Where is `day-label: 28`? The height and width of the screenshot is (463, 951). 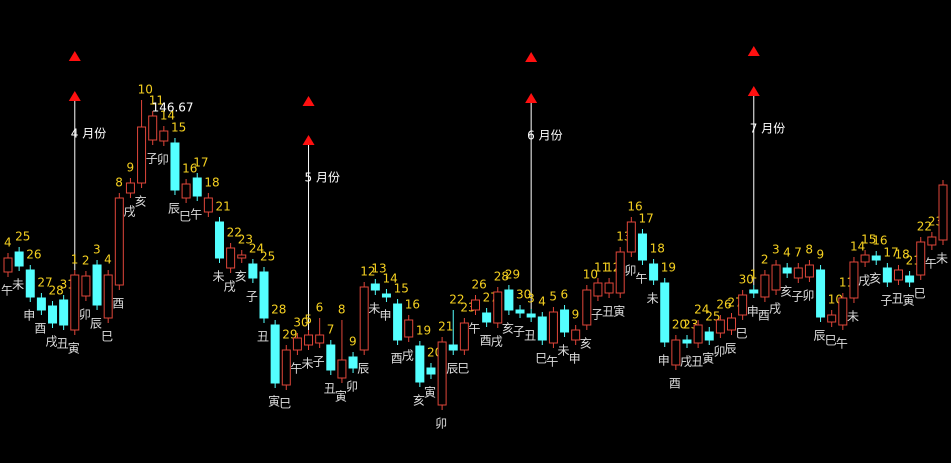
day-label: 28 is located at coordinates (278, 310).